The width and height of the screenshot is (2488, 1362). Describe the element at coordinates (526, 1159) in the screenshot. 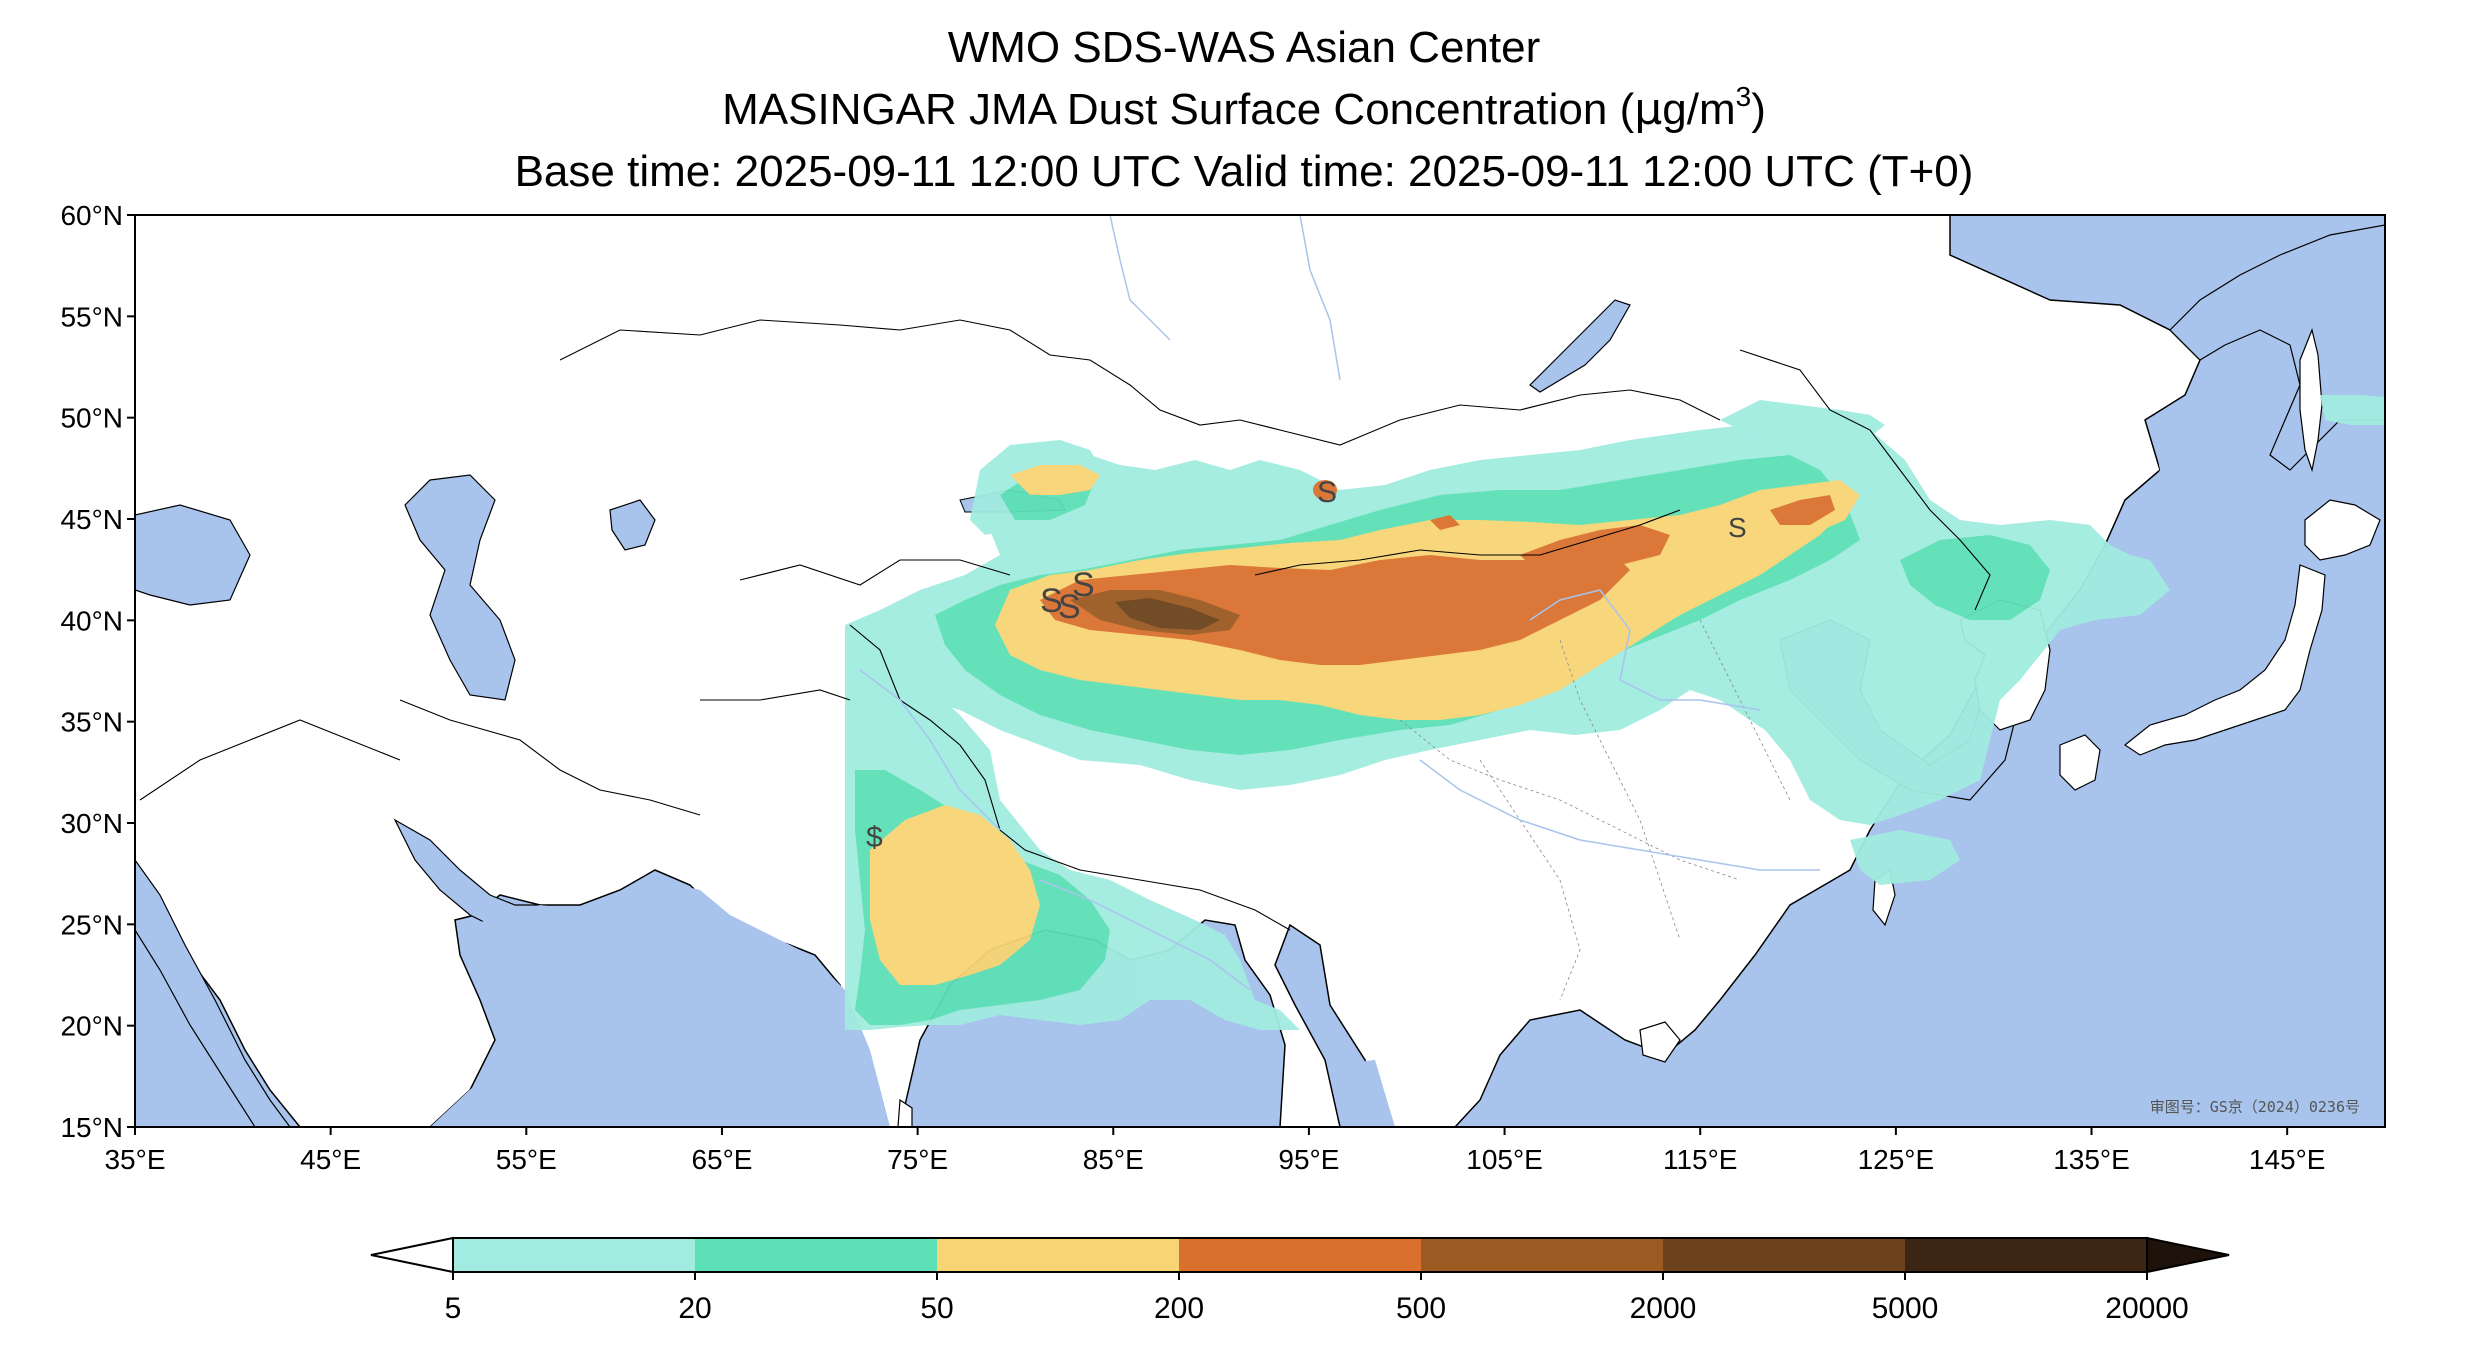

I see `lon-tick-label: 55°E` at that location.